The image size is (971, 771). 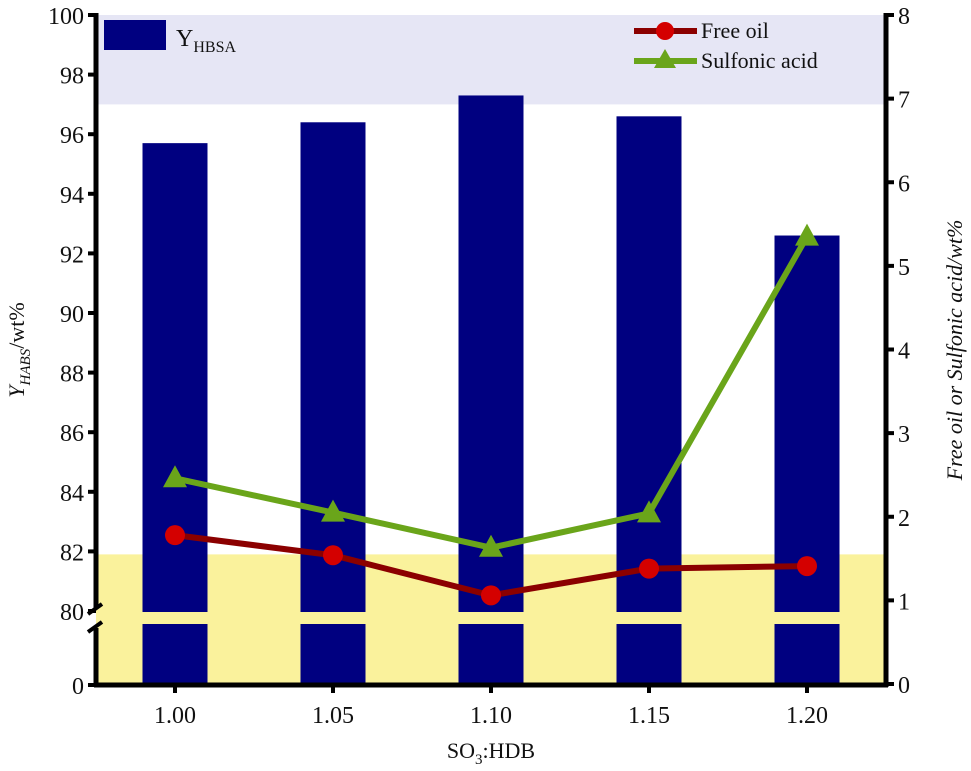 I want to click on right-y-axis-title: Free oil or Sulfonic acid/wt%, so click(x=954, y=351).